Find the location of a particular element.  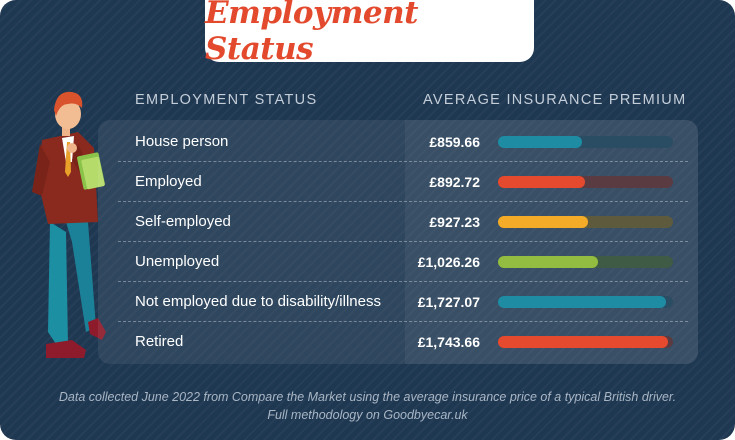

table-row: Employed £892.72 is located at coordinates (403, 182).